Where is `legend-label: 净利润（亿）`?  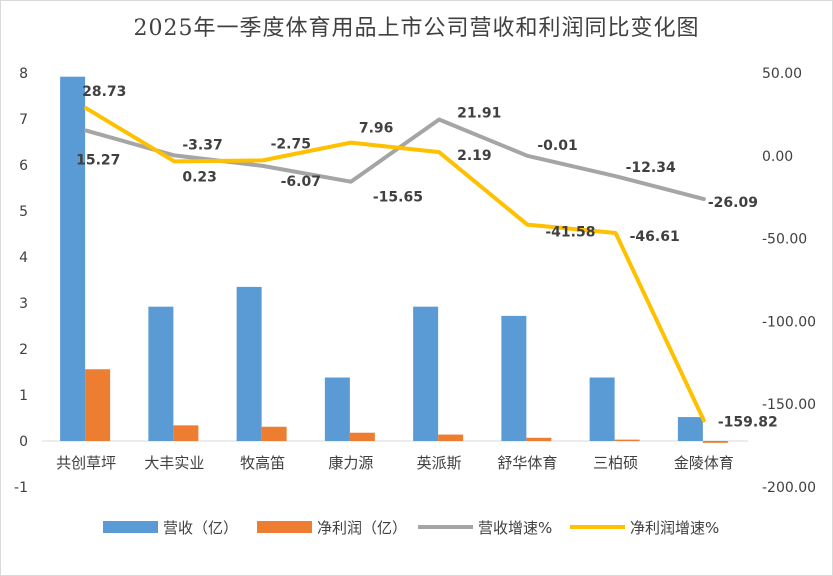
legend-label: 净利润（亿） is located at coordinates (362, 528).